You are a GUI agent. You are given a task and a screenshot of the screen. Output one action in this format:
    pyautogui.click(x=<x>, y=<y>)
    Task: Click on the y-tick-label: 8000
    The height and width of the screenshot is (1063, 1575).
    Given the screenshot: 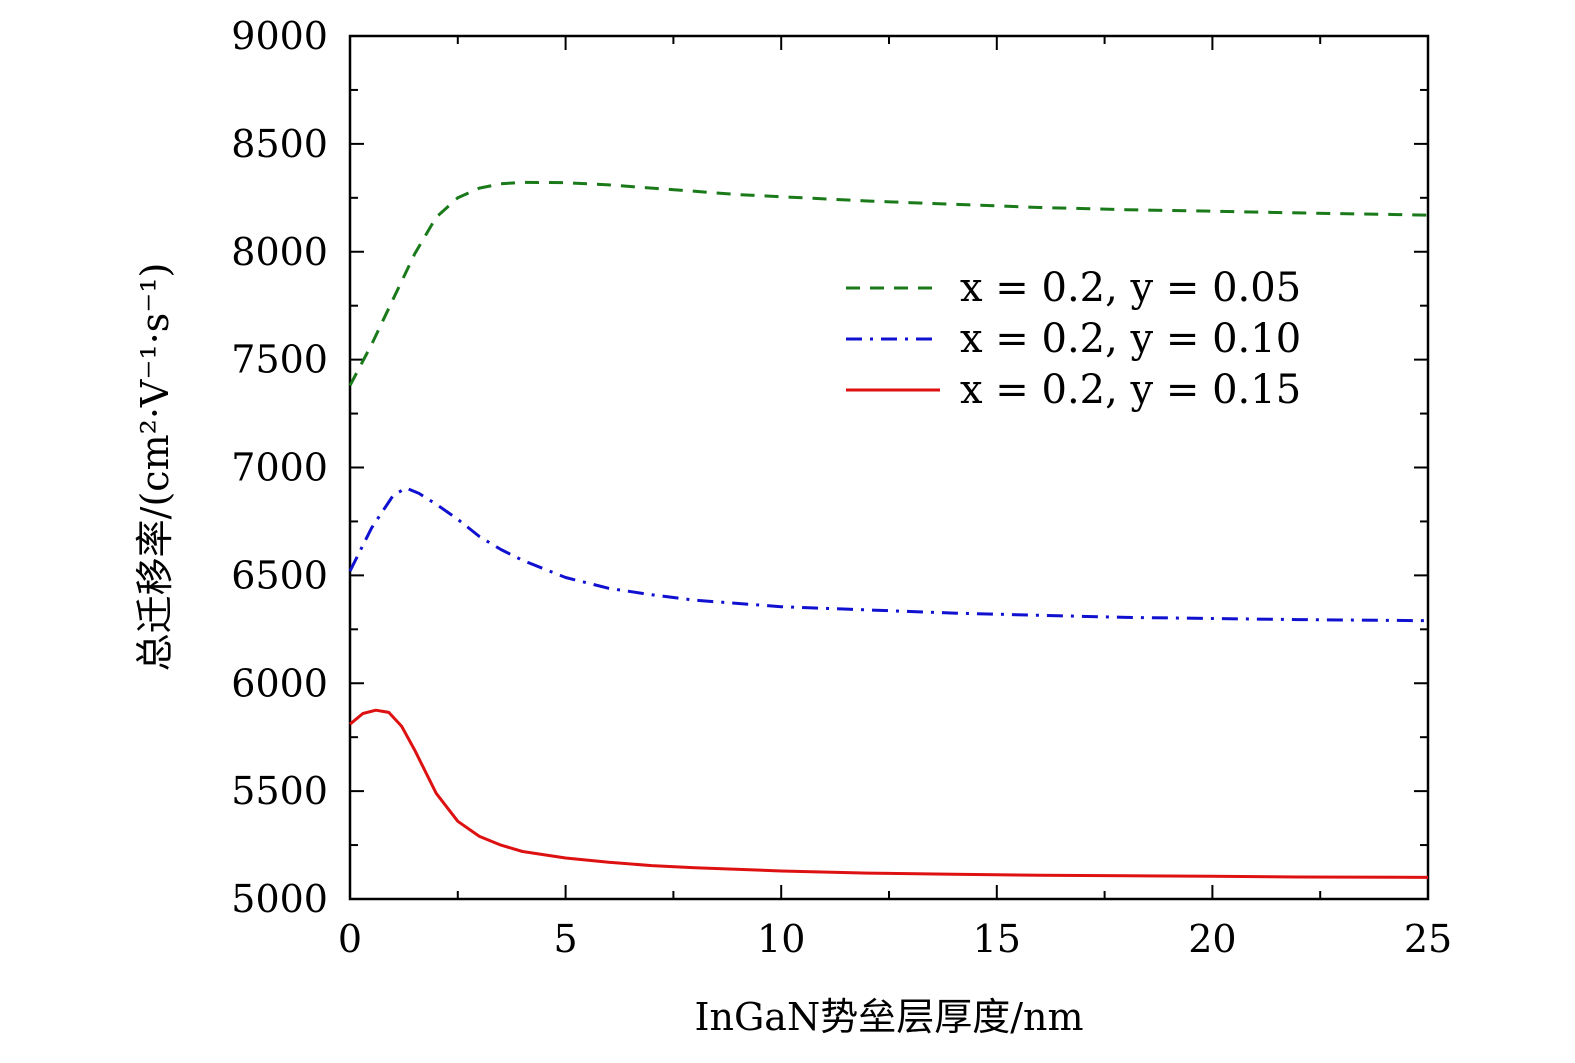 What is the action you would take?
    pyautogui.click(x=279, y=252)
    